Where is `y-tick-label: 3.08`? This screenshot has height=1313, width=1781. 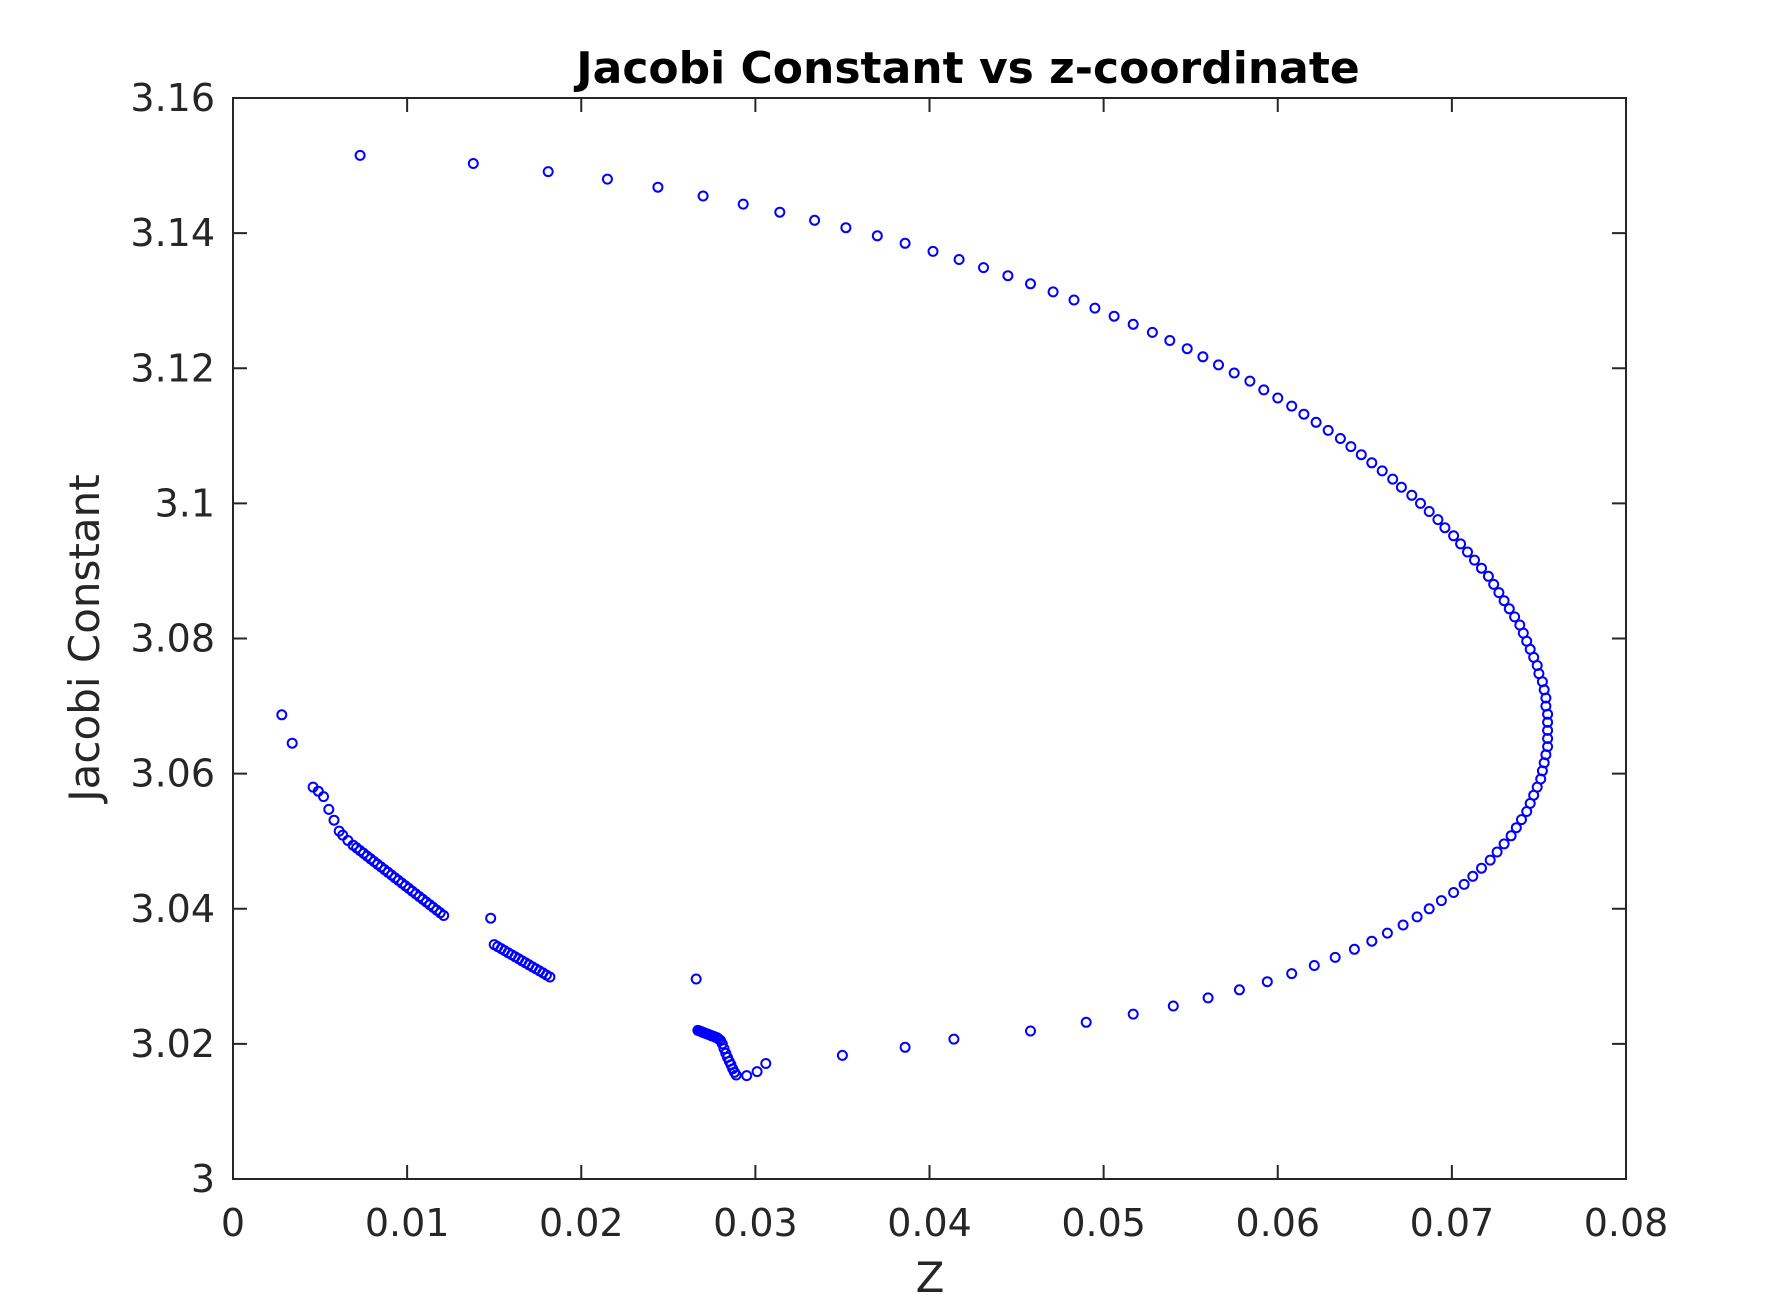 y-tick-label: 3.08 is located at coordinates (172, 639).